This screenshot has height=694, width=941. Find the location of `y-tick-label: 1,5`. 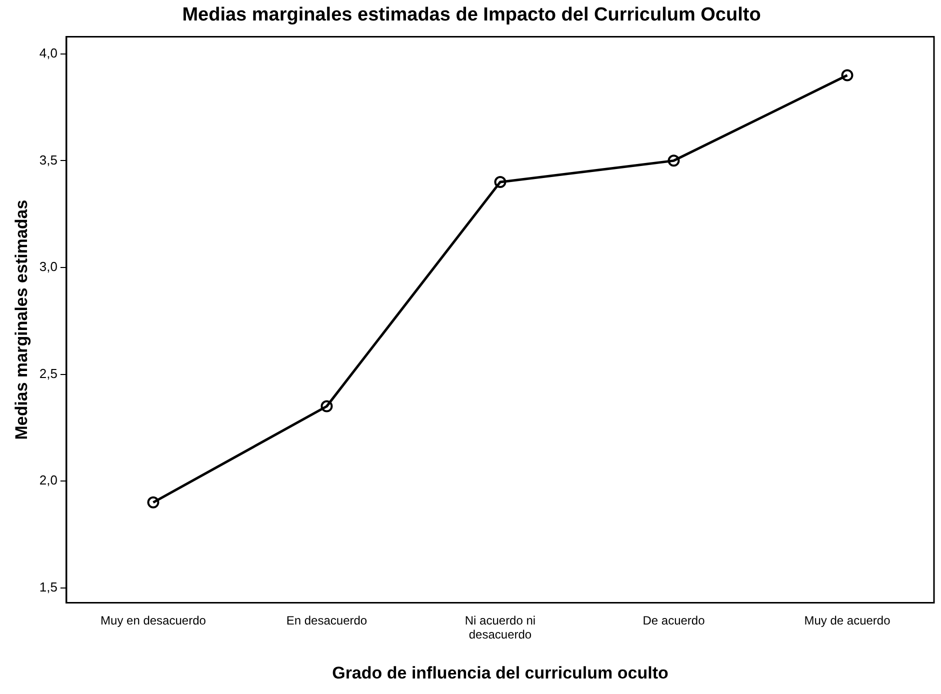

y-tick-label: 1,5 is located at coordinates (48, 586).